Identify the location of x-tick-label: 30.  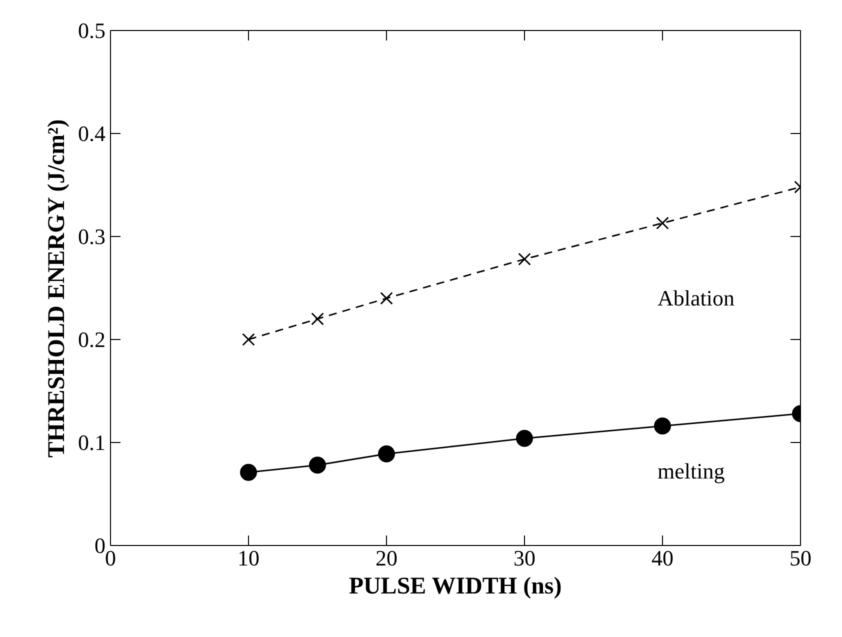
(525, 558).